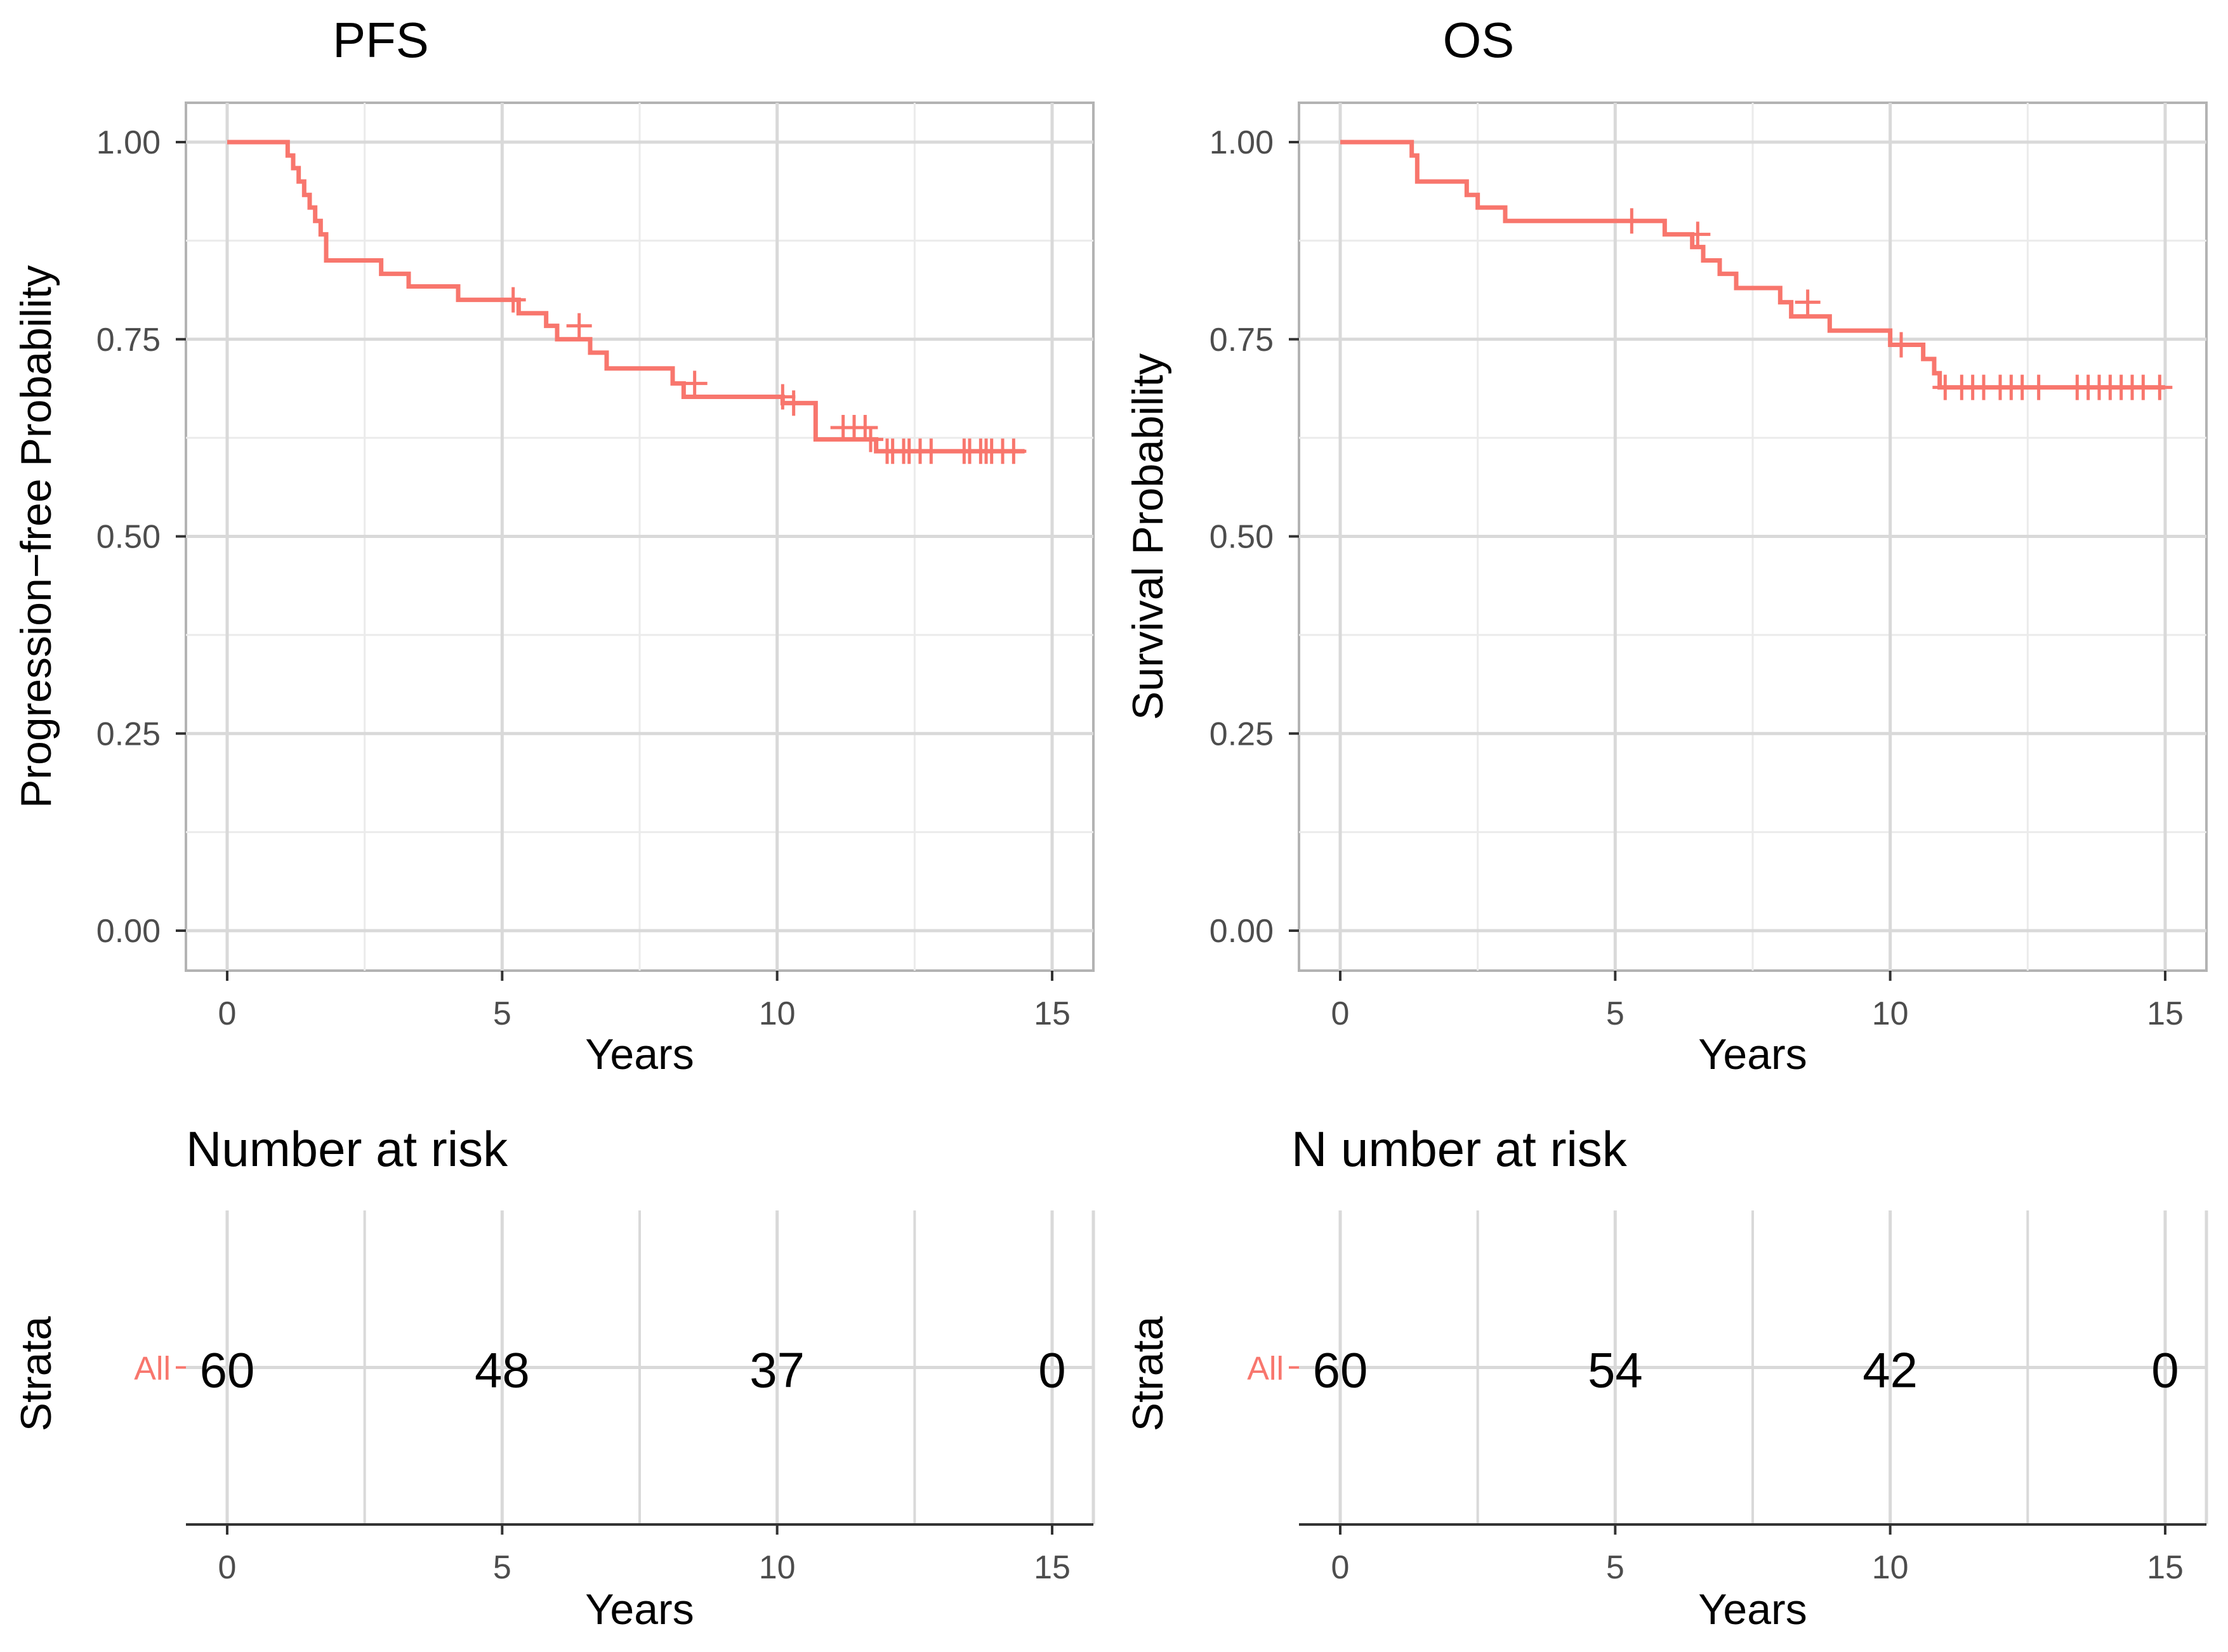 This screenshot has height=1652, width=2228. What do you see at coordinates (1459, 1149) in the screenshot?
I see `os-risk-title: N umber at risk` at bounding box center [1459, 1149].